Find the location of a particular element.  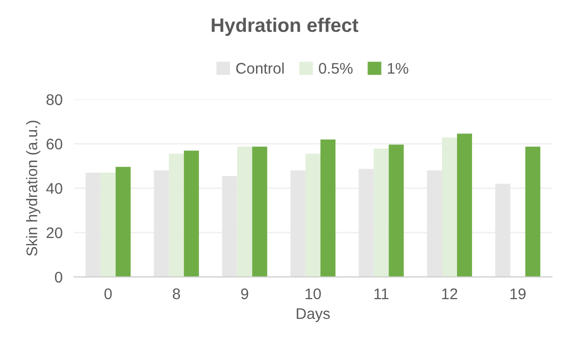

chart-title: Hydration effect is located at coordinates (285, 27).